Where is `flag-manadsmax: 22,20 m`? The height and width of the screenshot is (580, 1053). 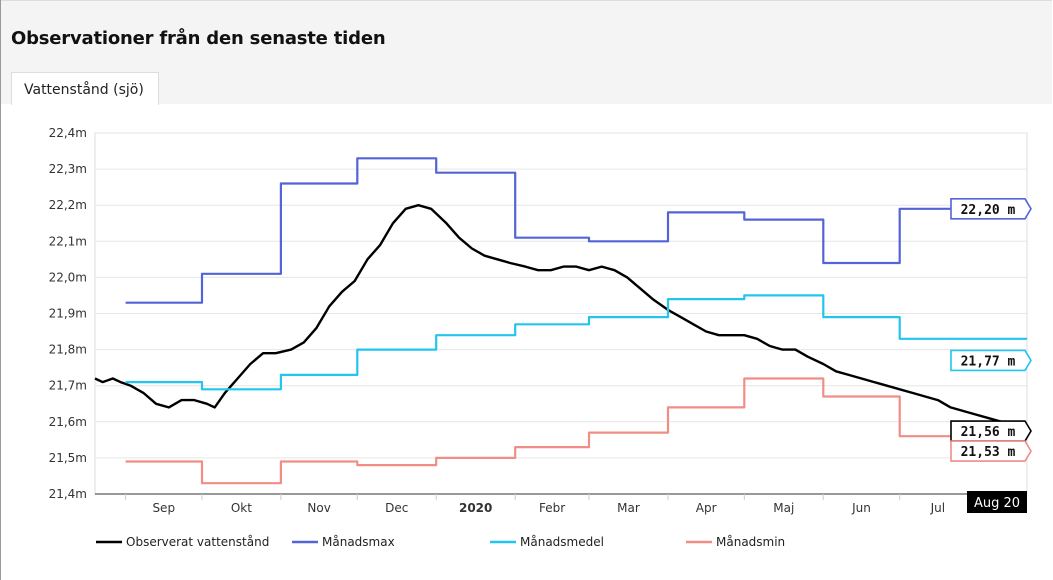 flag-manadsmax: 22,20 m is located at coordinates (991, 209).